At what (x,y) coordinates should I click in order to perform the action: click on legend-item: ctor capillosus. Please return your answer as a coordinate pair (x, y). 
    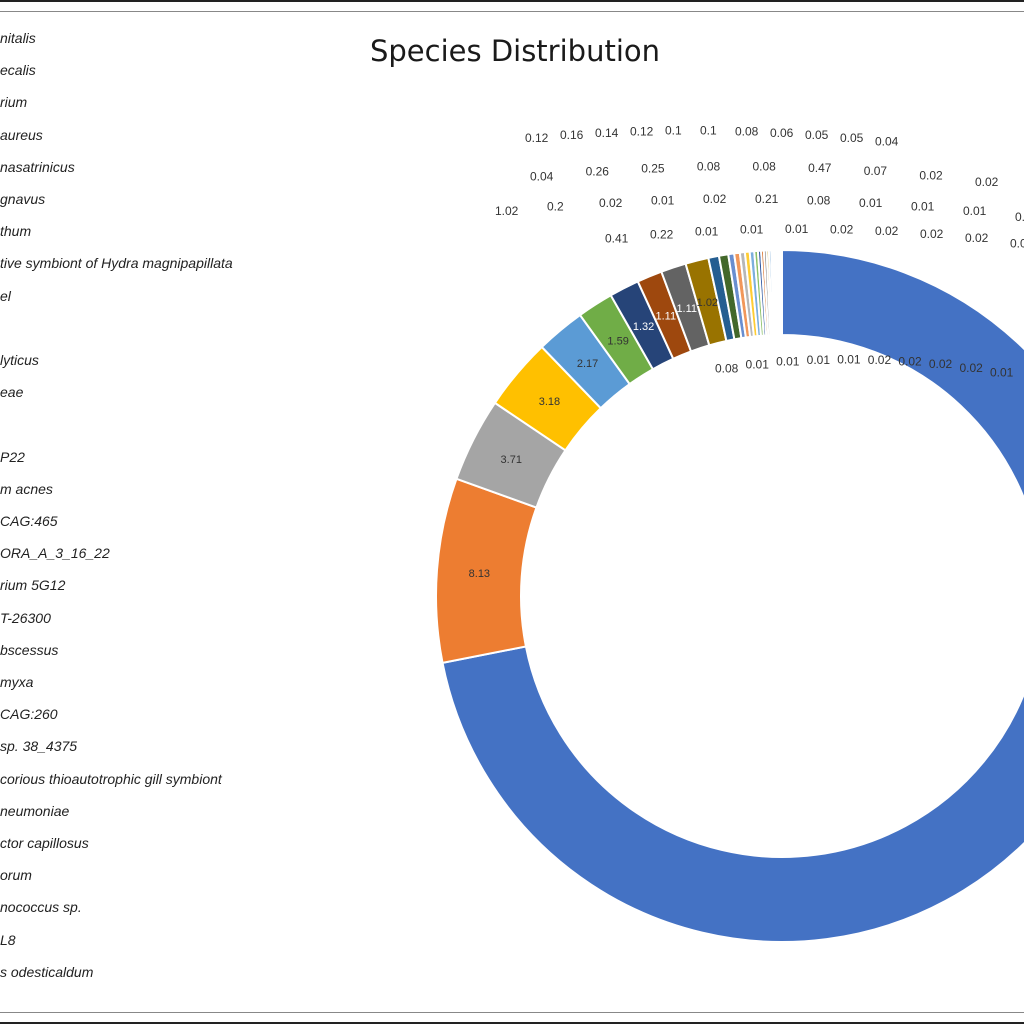
    Looking at the image, I should click on (44, 843).